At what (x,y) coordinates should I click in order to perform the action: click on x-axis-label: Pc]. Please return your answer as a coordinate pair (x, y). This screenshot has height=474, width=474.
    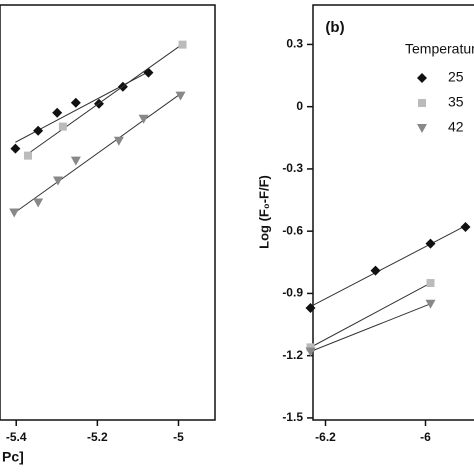
    Looking at the image, I should click on (13, 457).